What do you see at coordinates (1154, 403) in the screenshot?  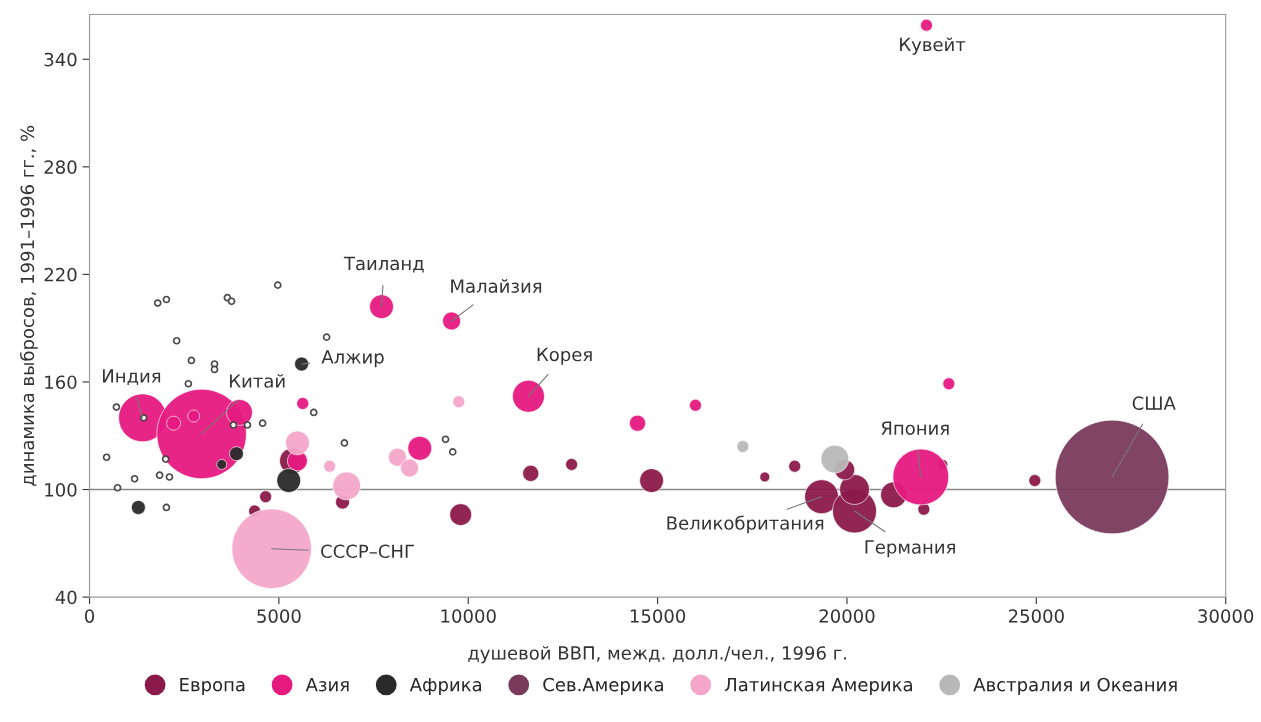 I see `annotation: США` at bounding box center [1154, 403].